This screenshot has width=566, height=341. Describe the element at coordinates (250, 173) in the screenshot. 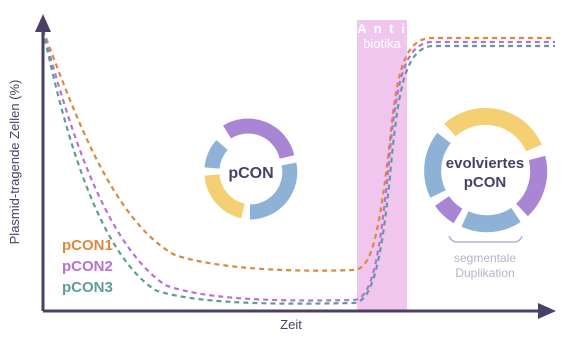

I see `plasmid-pcon-label: pCON` at that location.